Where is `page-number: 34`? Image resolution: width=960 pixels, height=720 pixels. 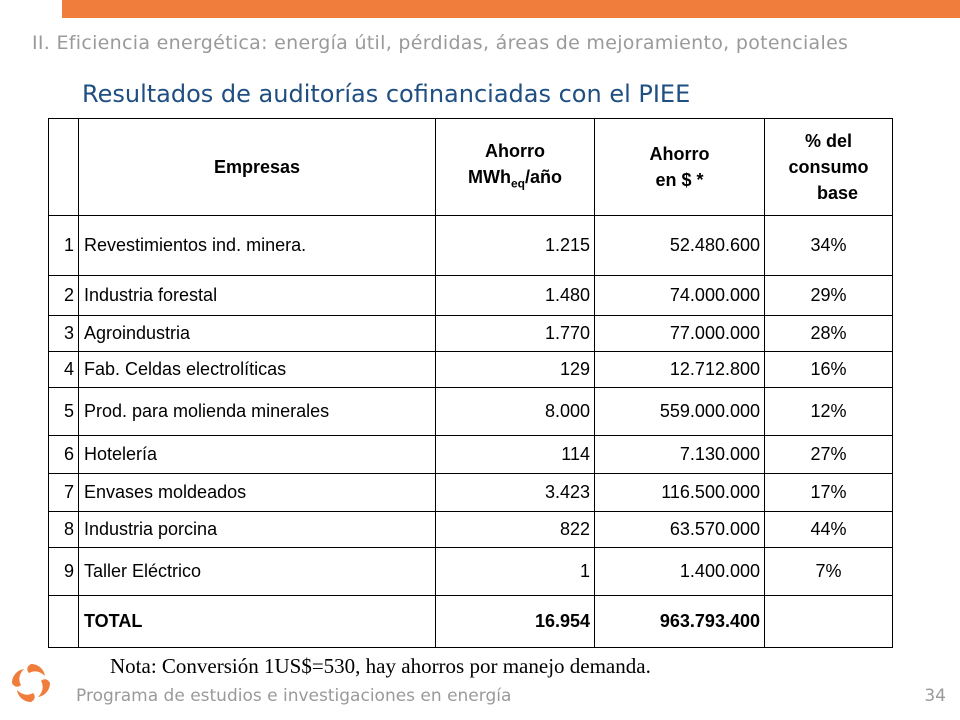
page-number: 34 is located at coordinates (935, 696).